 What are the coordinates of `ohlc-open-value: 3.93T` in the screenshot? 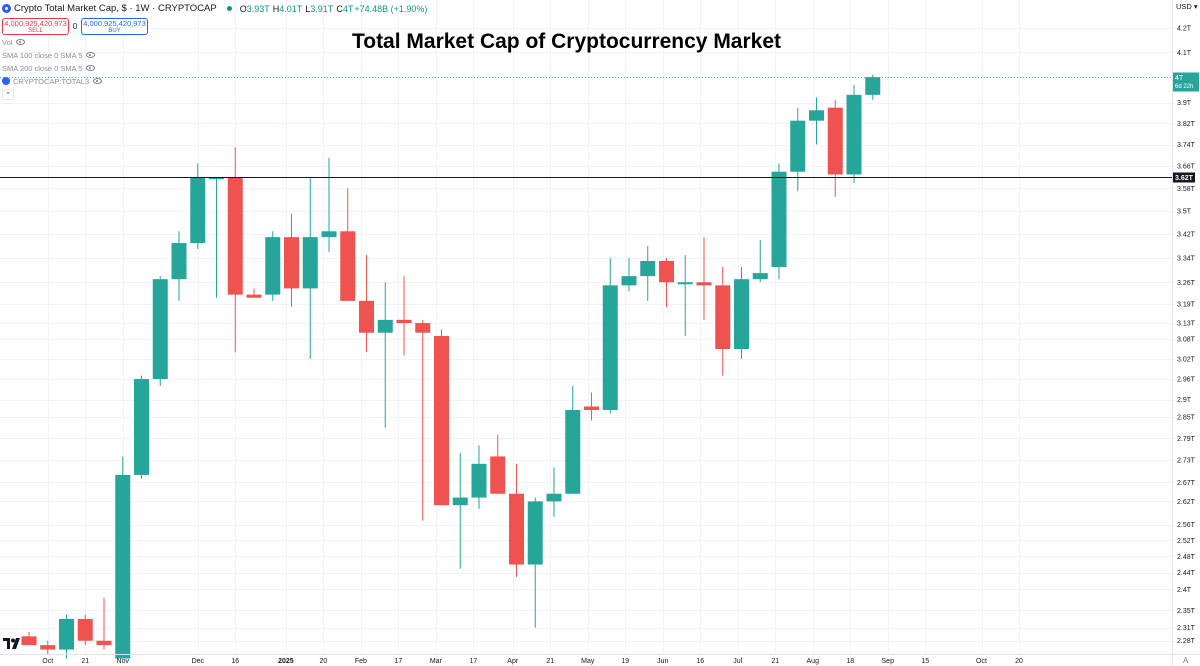 It's located at (258, 8).